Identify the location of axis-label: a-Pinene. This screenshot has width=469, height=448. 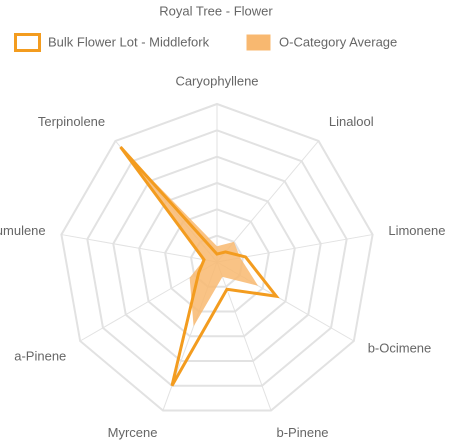
(40, 355).